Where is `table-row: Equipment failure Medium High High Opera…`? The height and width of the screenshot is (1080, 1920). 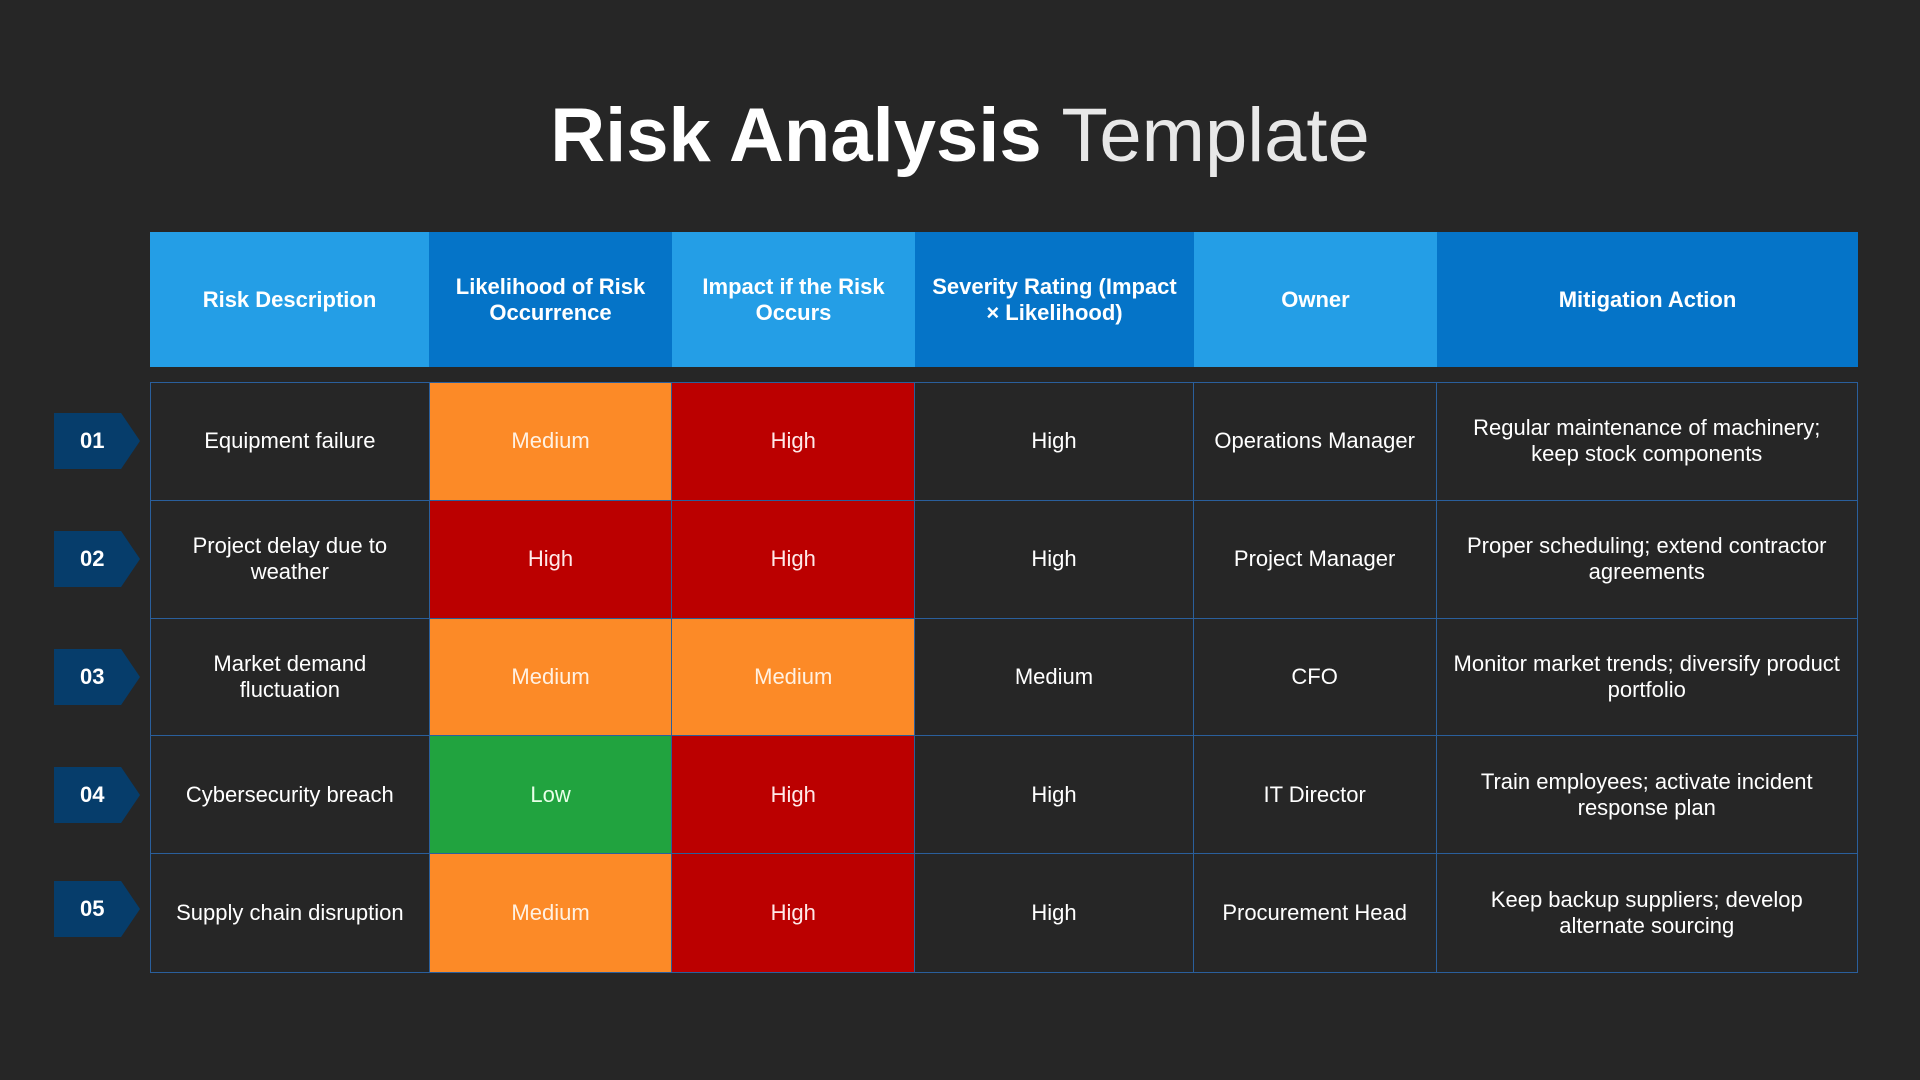
table-row: Equipment failure Medium High High Opera… is located at coordinates (1004, 442).